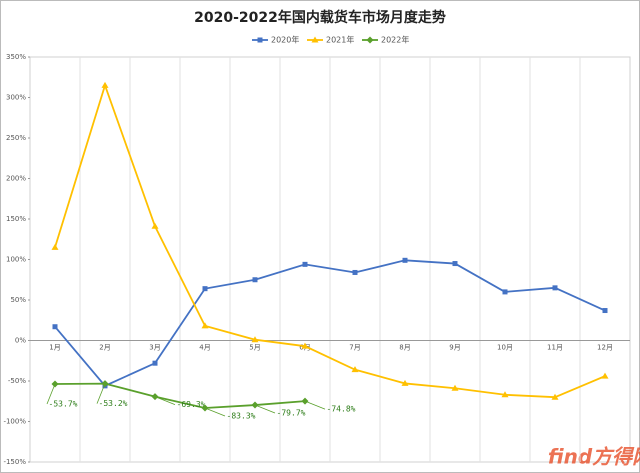 The height and width of the screenshot is (473, 640). Describe the element at coordinates (16, 219) in the screenshot. I see `y-tick-label: 150%` at that location.